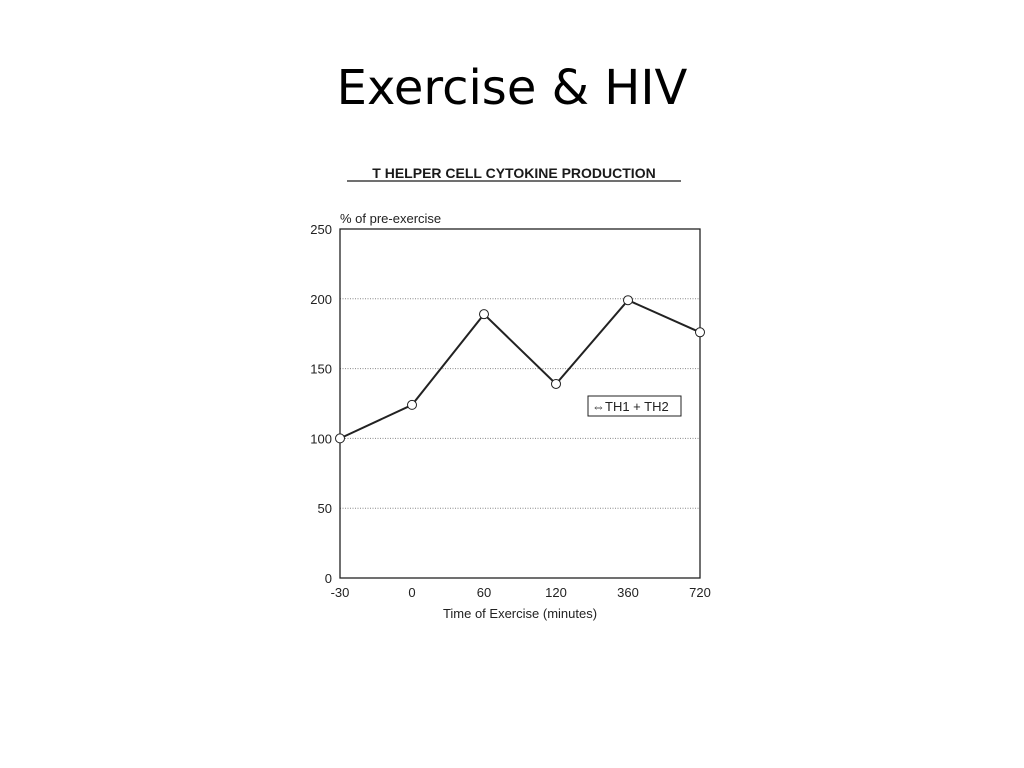 The height and width of the screenshot is (768, 1024). Describe the element at coordinates (321, 369) in the screenshot. I see `y-tick-label: 150` at that location.